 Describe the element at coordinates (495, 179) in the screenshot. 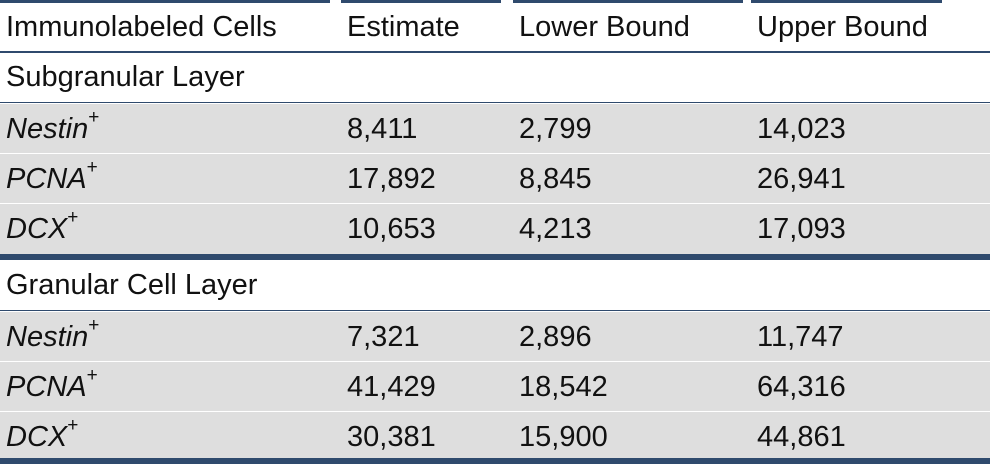

I see `table-row: PCNA+ 17,892 8,845 26,941` at that location.